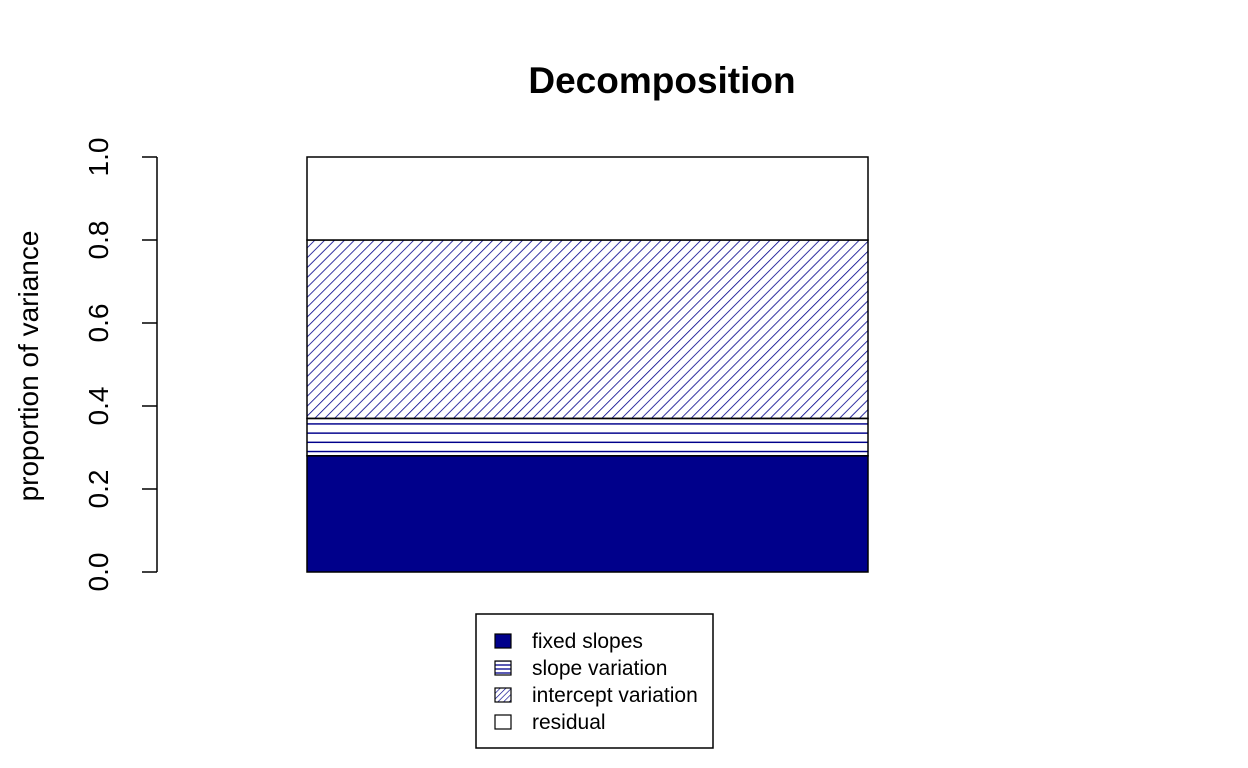 Image resolution: width=1248 pixels, height=768 pixels. What do you see at coordinates (28, 366) in the screenshot?
I see `y-axis-label: proportion of variance` at bounding box center [28, 366].